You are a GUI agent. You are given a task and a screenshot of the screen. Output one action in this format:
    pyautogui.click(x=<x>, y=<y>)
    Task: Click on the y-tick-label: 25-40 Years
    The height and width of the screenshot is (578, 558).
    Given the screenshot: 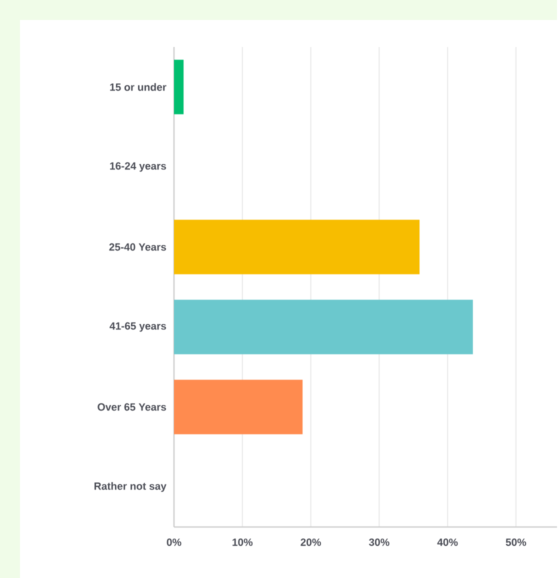 What is the action you would take?
    pyautogui.click(x=137, y=247)
    